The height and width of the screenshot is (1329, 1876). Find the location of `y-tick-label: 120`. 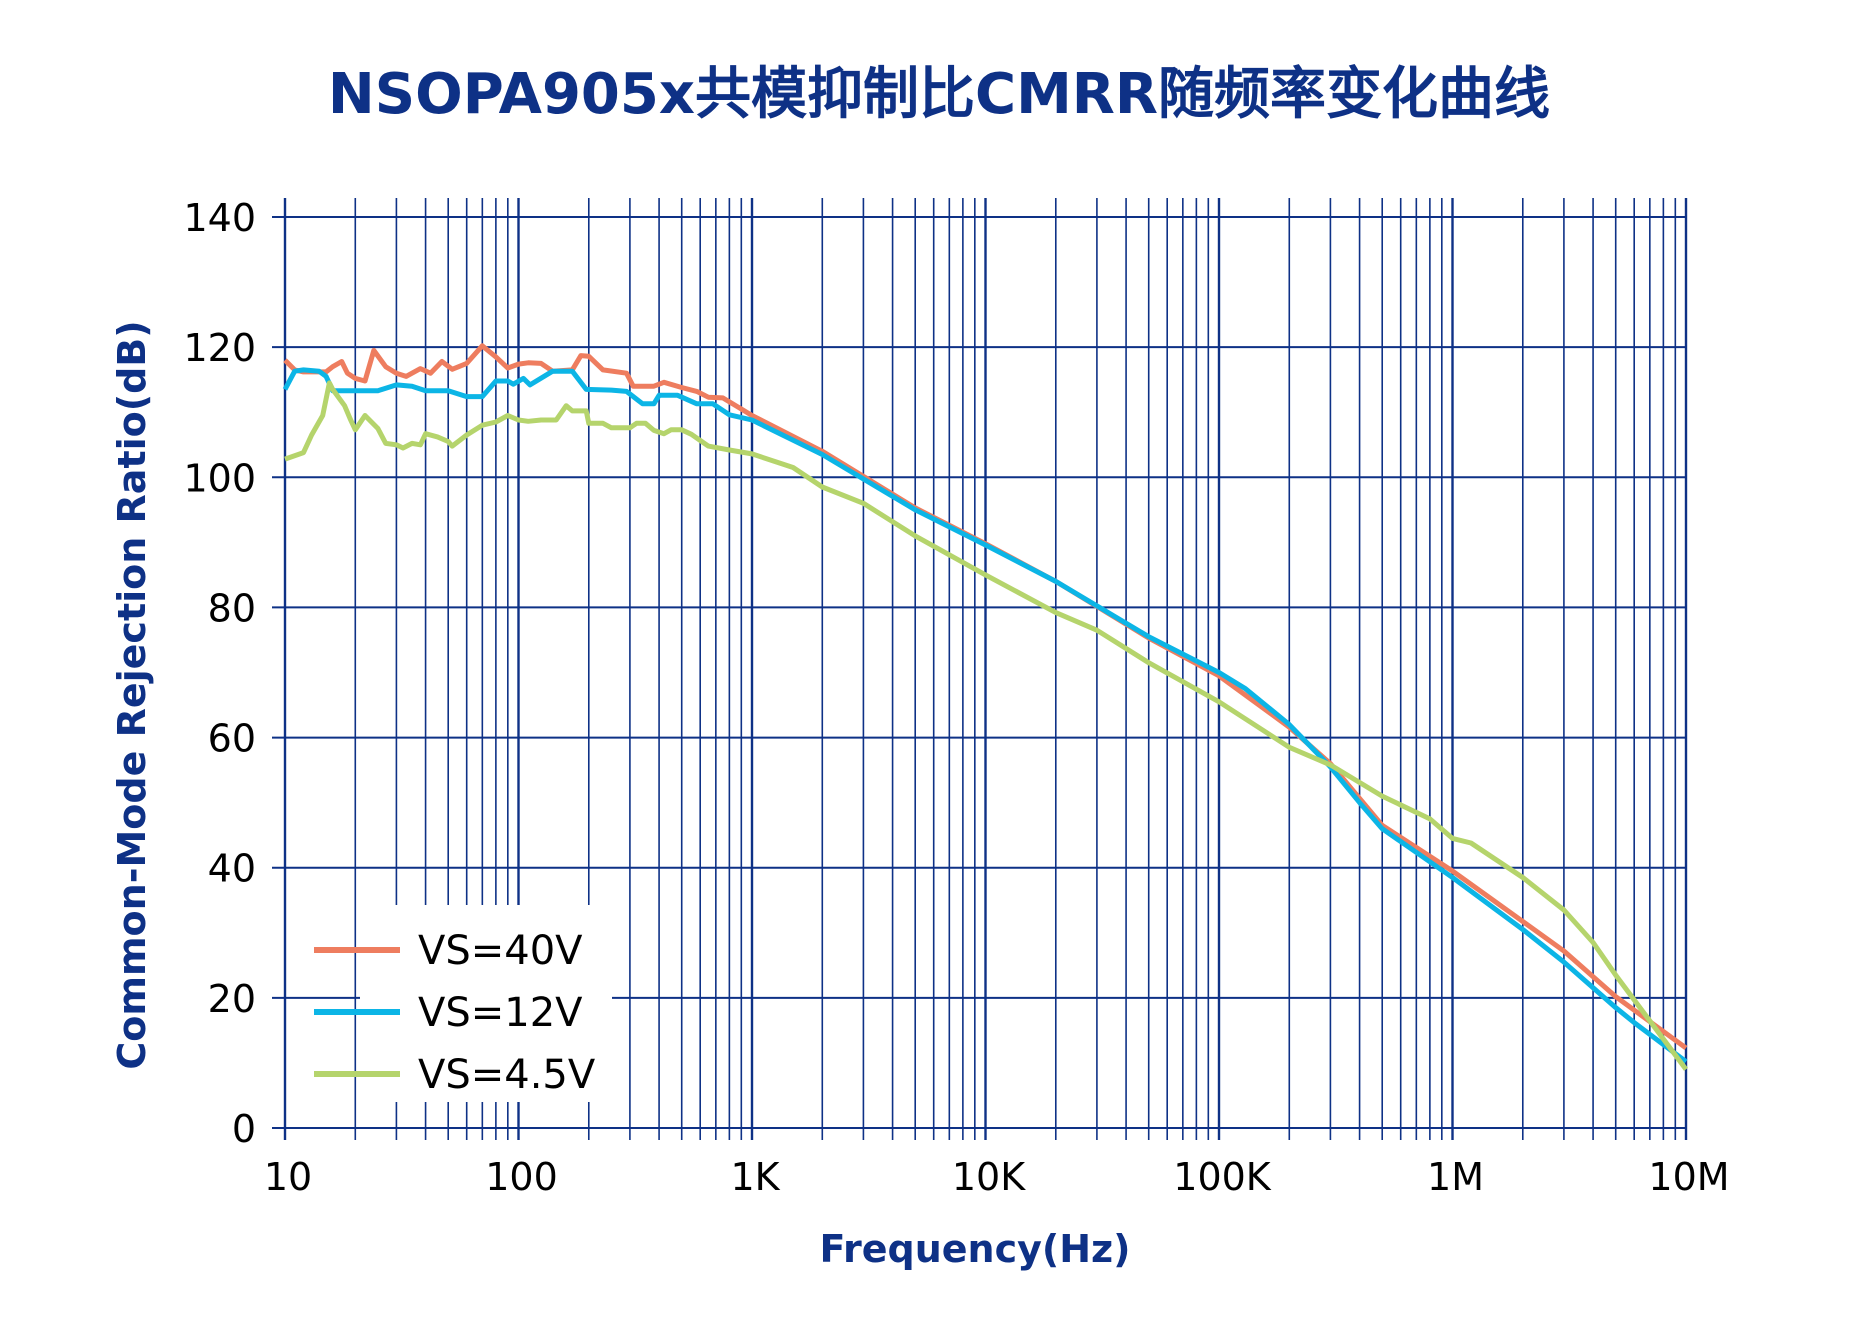

y-tick-label: 120 is located at coordinates (219, 348).